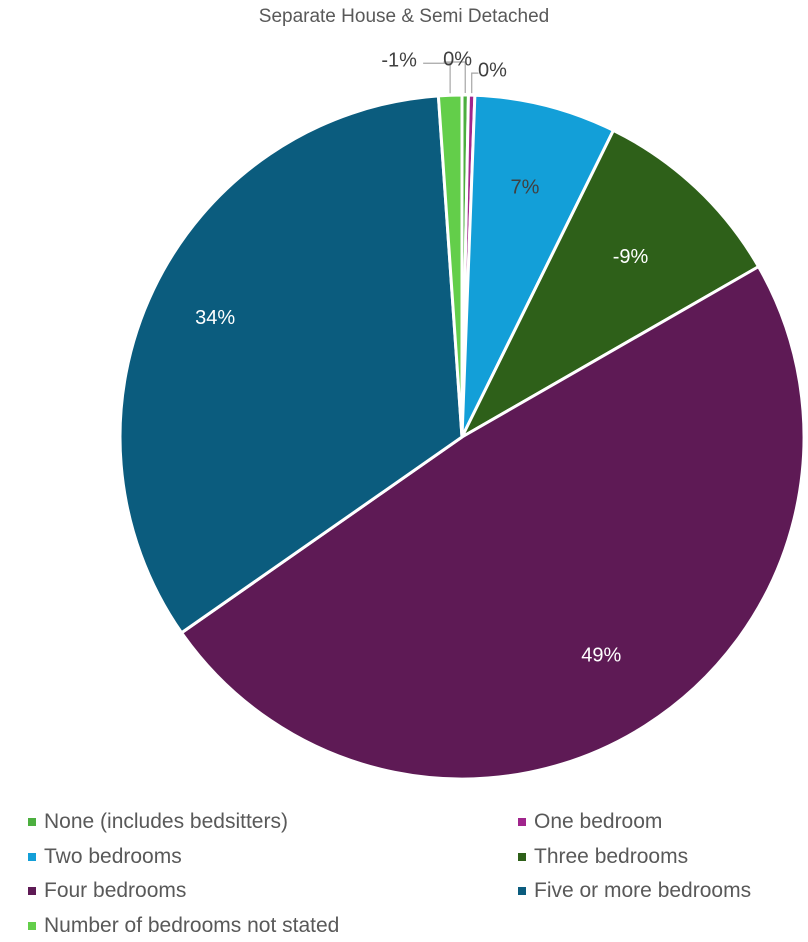  I want to click on chart-title: Separate House & Semi Detached, so click(404, 16).